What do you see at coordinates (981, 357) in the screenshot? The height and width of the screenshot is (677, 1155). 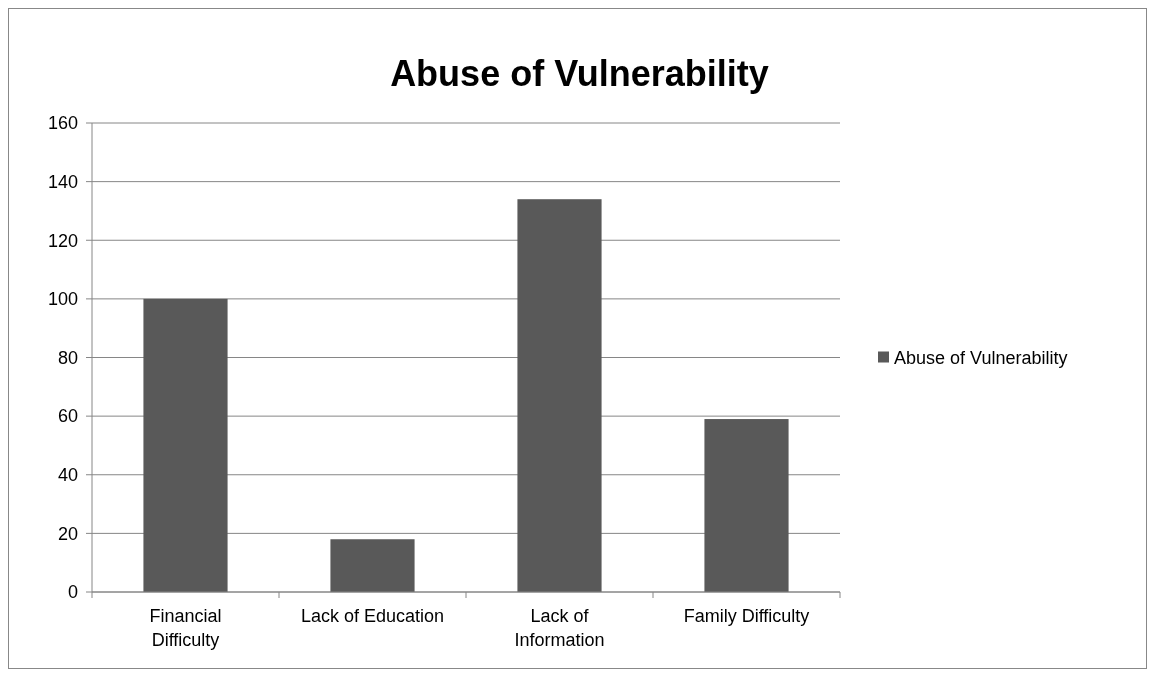 I see `legend-label: Abuse of Vulnerability` at bounding box center [981, 357].